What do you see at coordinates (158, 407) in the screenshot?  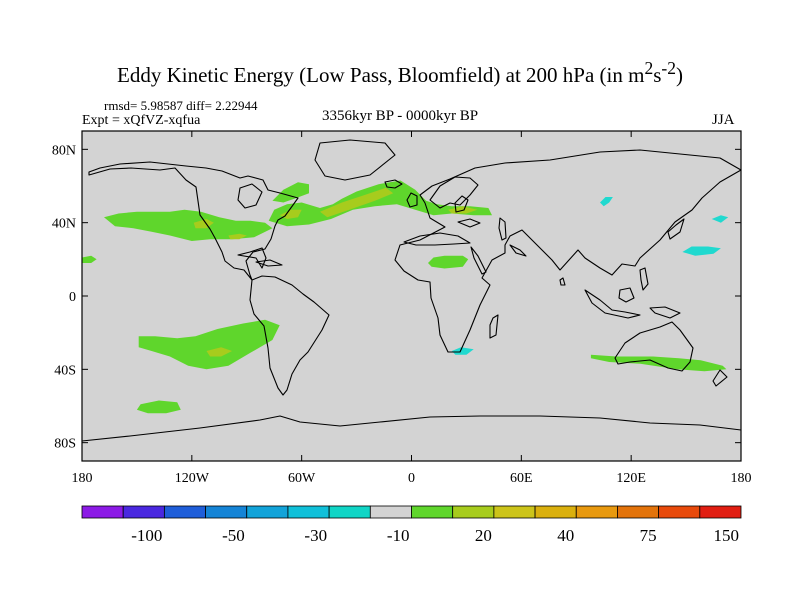 I see `region-southern-ocean-green-patch` at bounding box center [158, 407].